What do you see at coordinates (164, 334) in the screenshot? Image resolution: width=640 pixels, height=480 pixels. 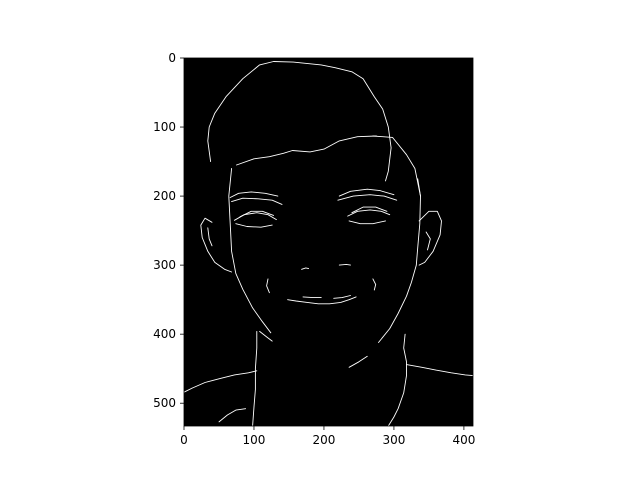 I see `y-tick-label: 400` at bounding box center [164, 334].